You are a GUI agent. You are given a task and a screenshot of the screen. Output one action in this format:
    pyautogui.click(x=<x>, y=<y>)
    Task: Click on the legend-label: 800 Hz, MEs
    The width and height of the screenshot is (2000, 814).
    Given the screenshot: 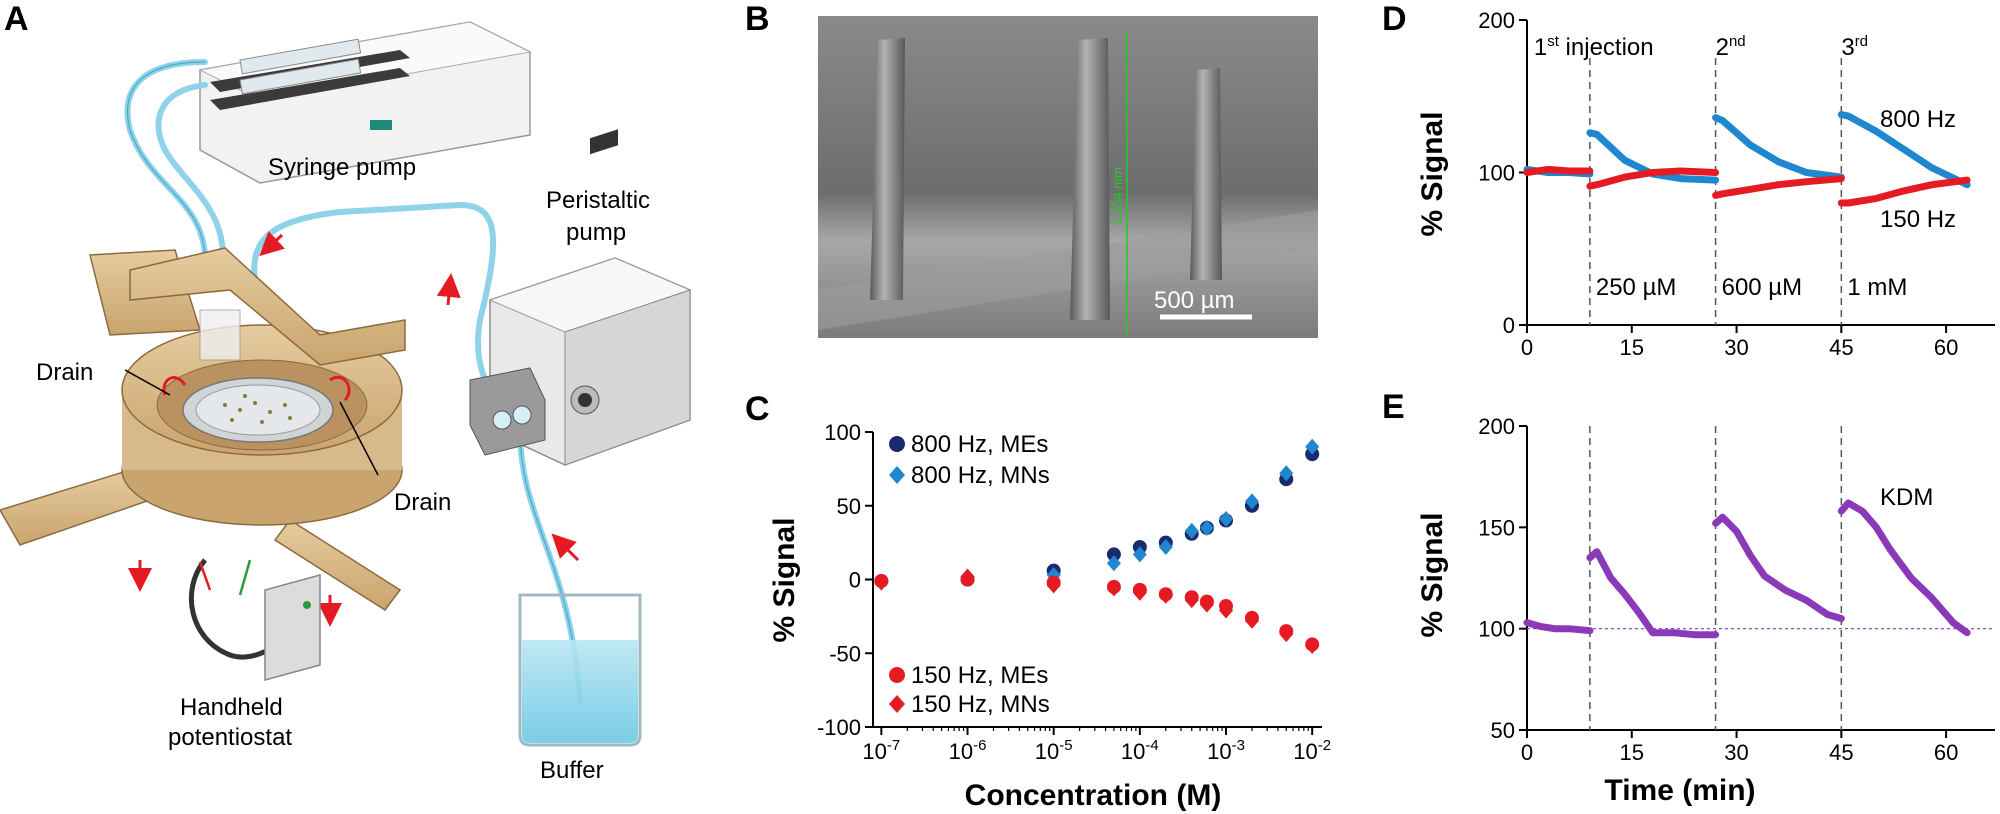 What is the action you would take?
    pyautogui.click(x=979, y=444)
    